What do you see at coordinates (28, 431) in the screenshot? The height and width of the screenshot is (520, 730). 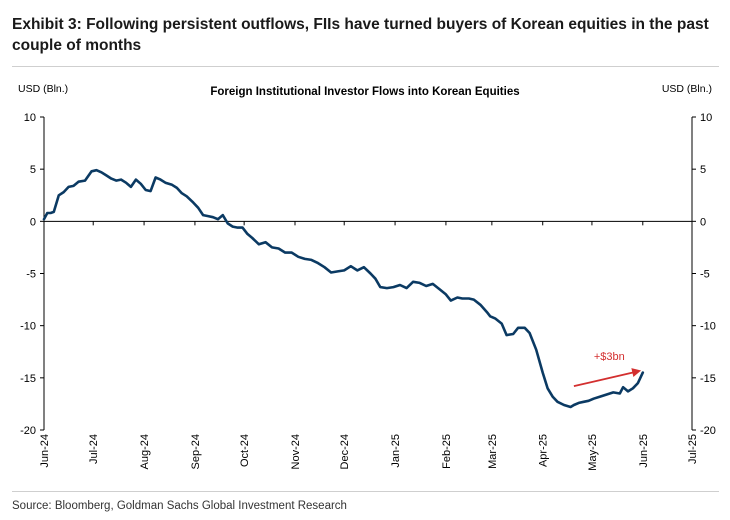 I see `y-tick-label-left: -20` at bounding box center [28, 431].